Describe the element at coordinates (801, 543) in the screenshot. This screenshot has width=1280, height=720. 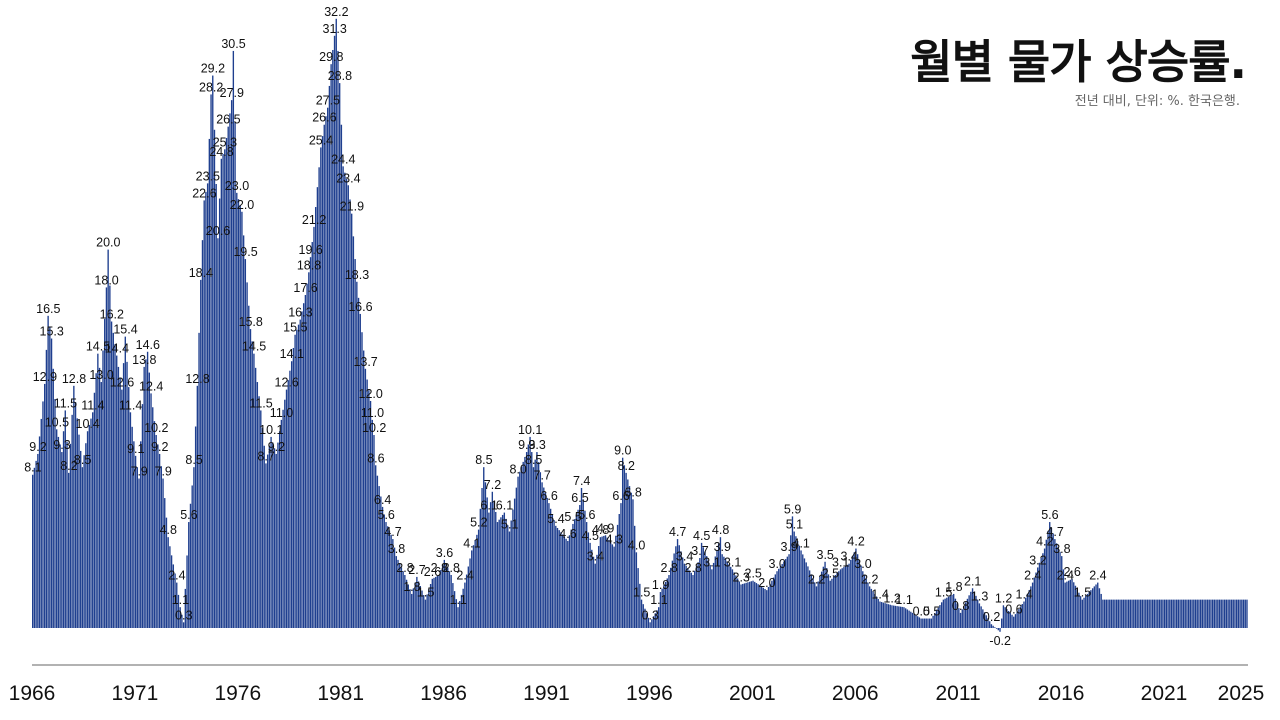
I see `value-label: 4.1` at that location.